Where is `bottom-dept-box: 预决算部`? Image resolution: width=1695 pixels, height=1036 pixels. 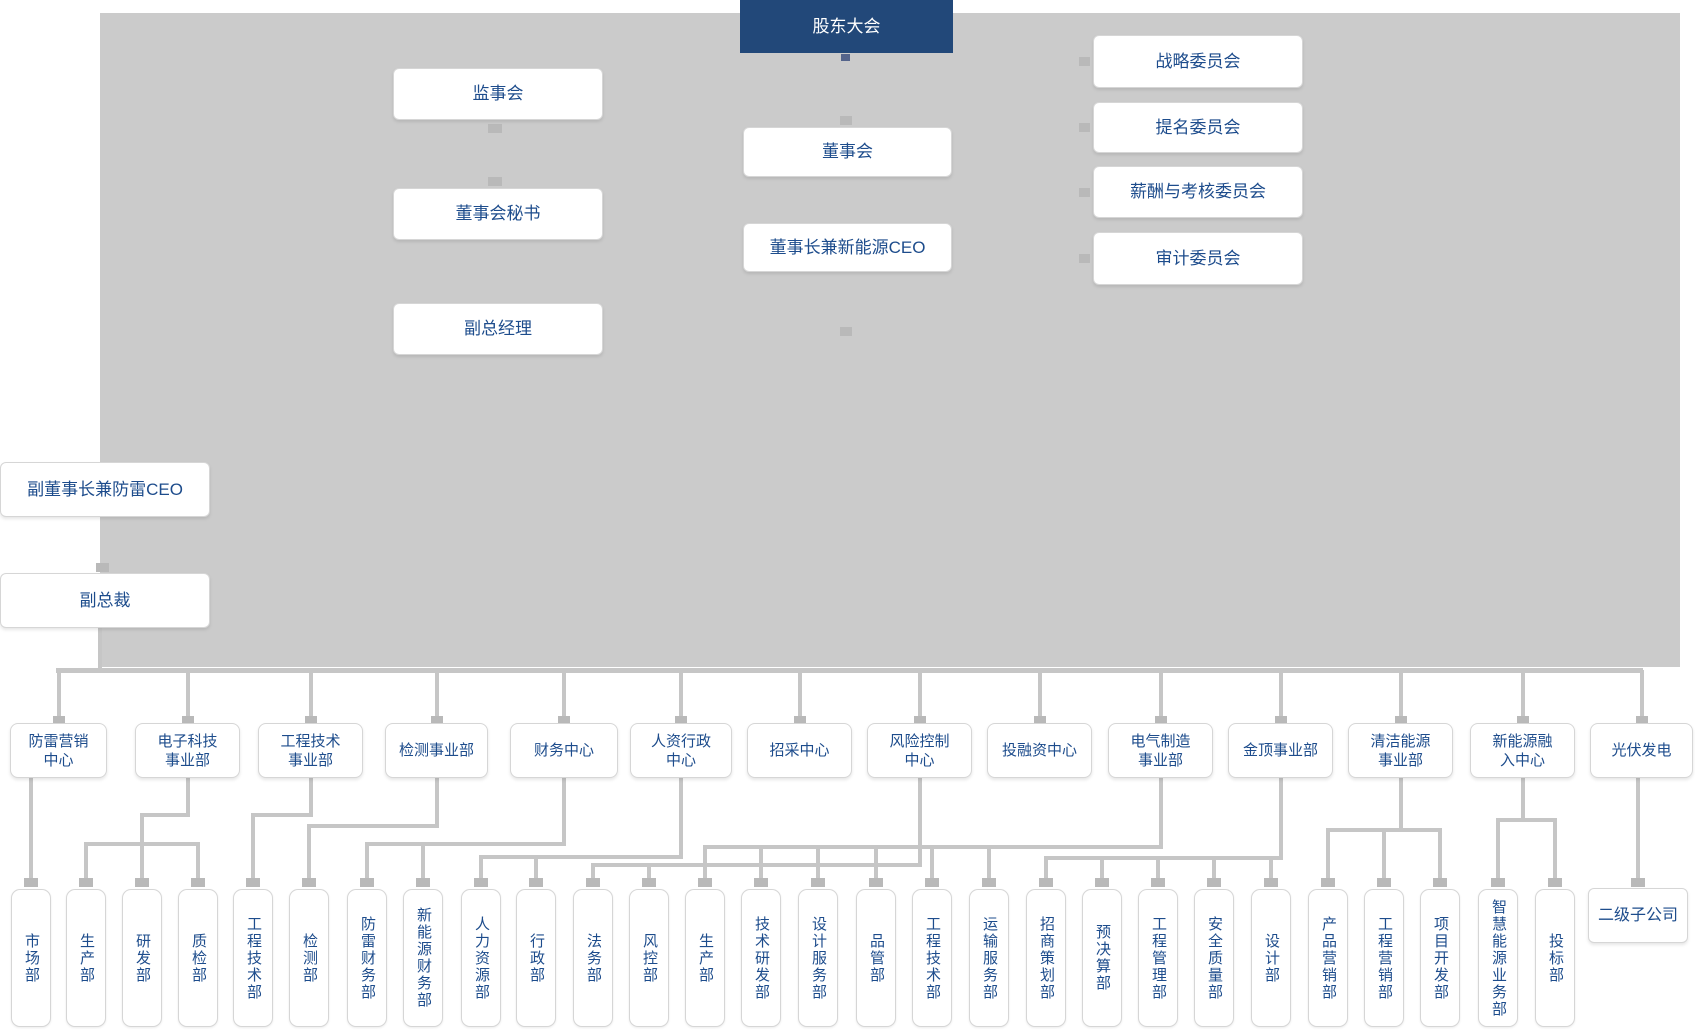 bottom-dept-box: 预决算部 is located at coordinates (1102, 958).